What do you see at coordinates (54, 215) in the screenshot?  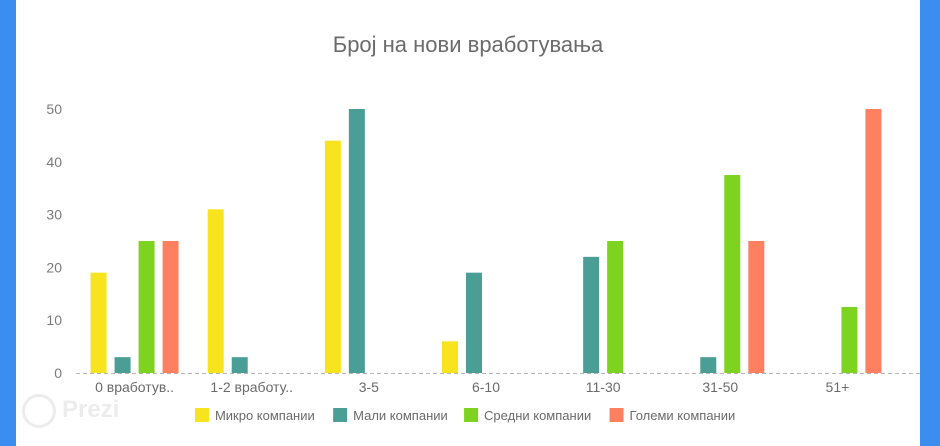 I see `y-tick-label: 30` at bounding box center [54, 215].